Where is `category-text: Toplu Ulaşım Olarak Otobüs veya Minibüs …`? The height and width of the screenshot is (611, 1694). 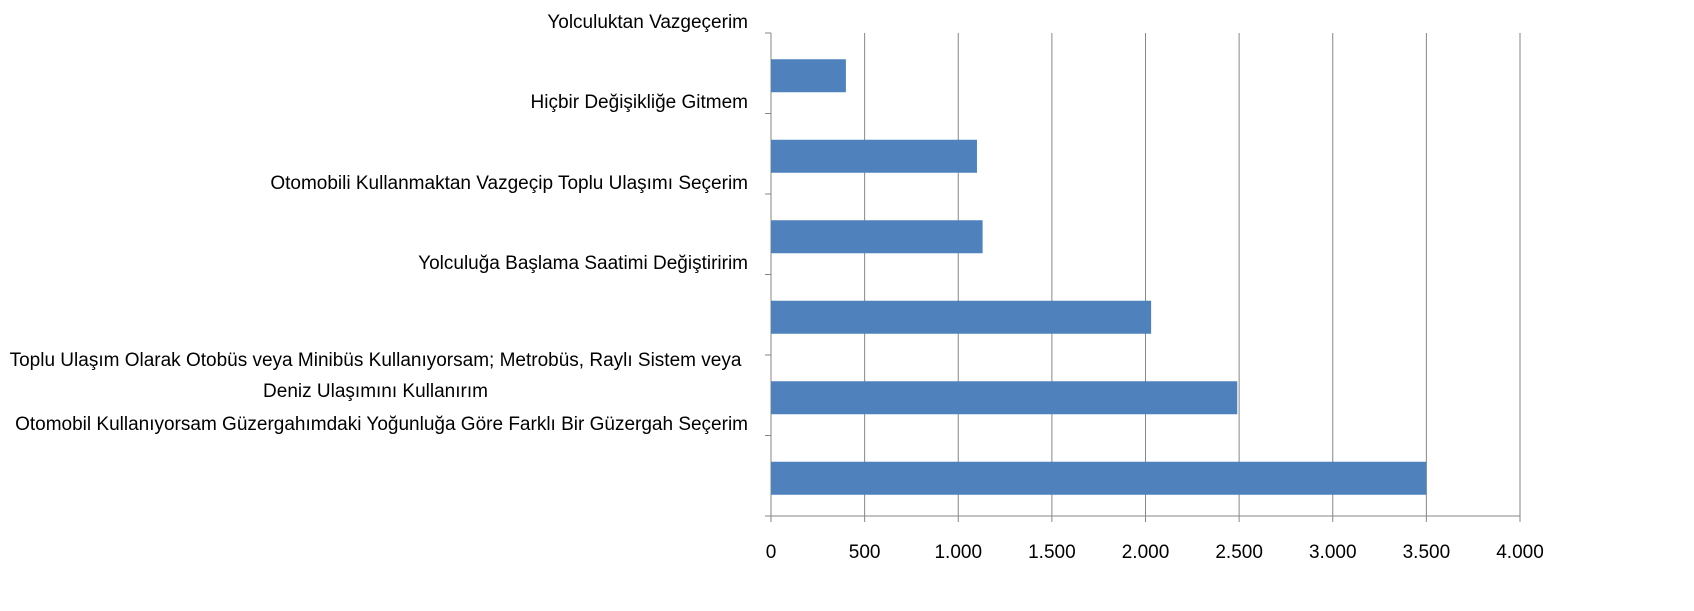 category-text: Toplu Ulaşım Olarak Otobüs veya Minibüs … is located at coordinates (375, 375).